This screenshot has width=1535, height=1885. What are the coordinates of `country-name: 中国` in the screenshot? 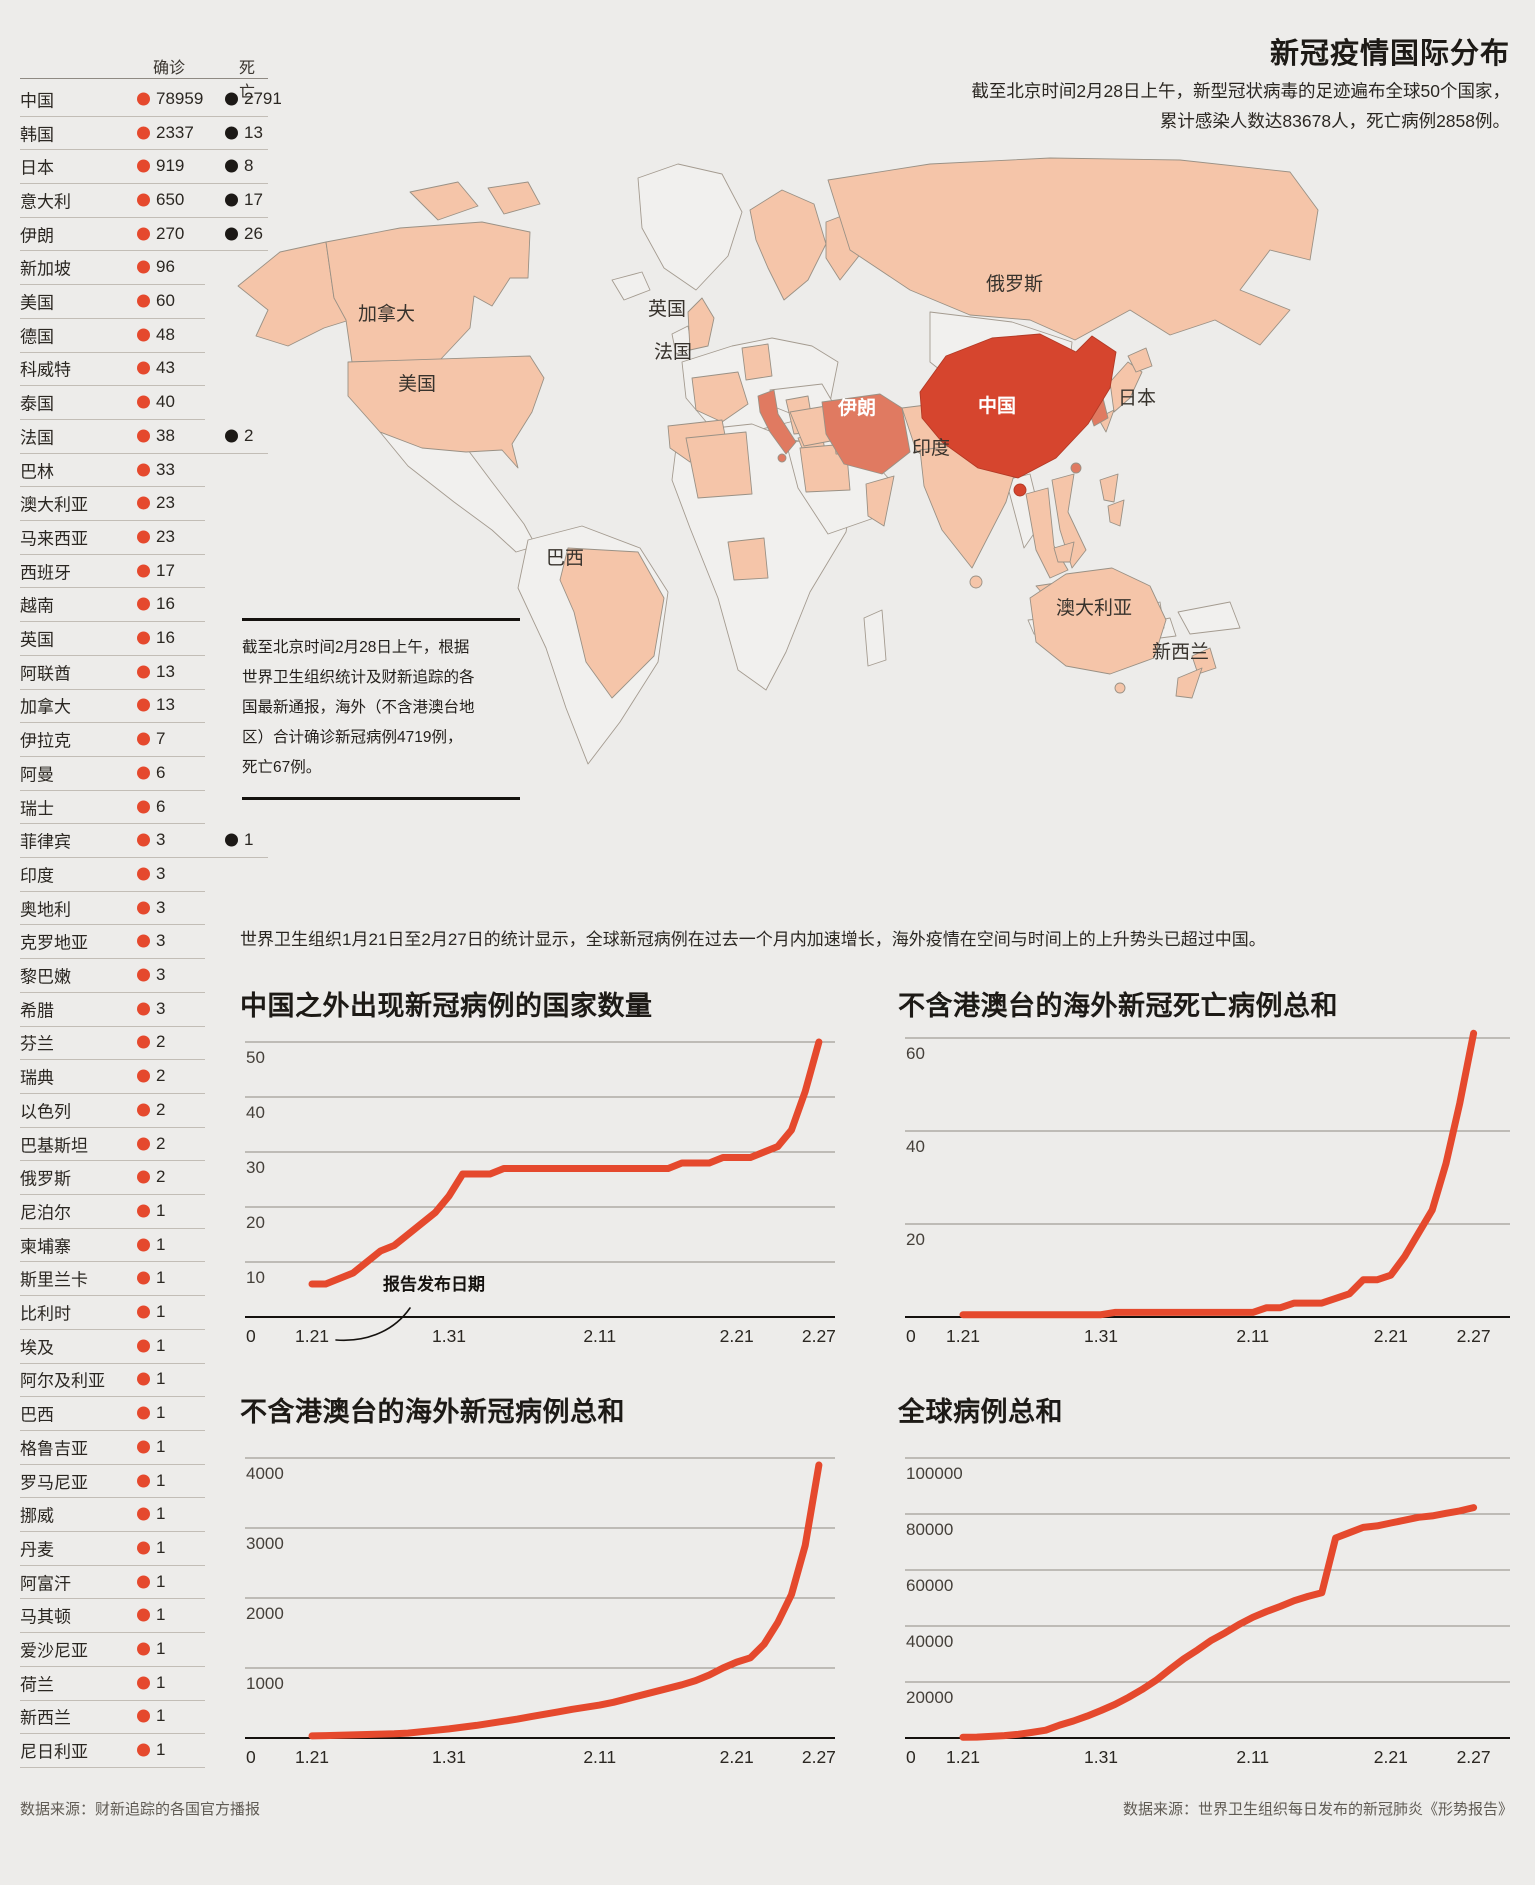 It's located at (37, 101).